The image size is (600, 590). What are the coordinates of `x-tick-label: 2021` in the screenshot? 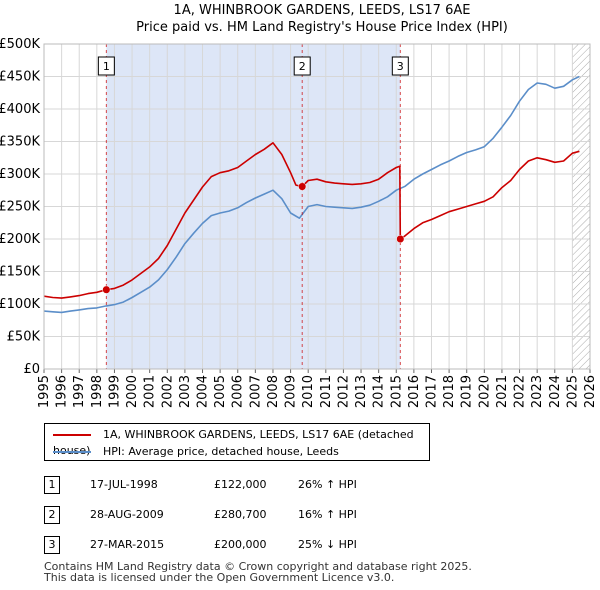 It's located at (502, 391).